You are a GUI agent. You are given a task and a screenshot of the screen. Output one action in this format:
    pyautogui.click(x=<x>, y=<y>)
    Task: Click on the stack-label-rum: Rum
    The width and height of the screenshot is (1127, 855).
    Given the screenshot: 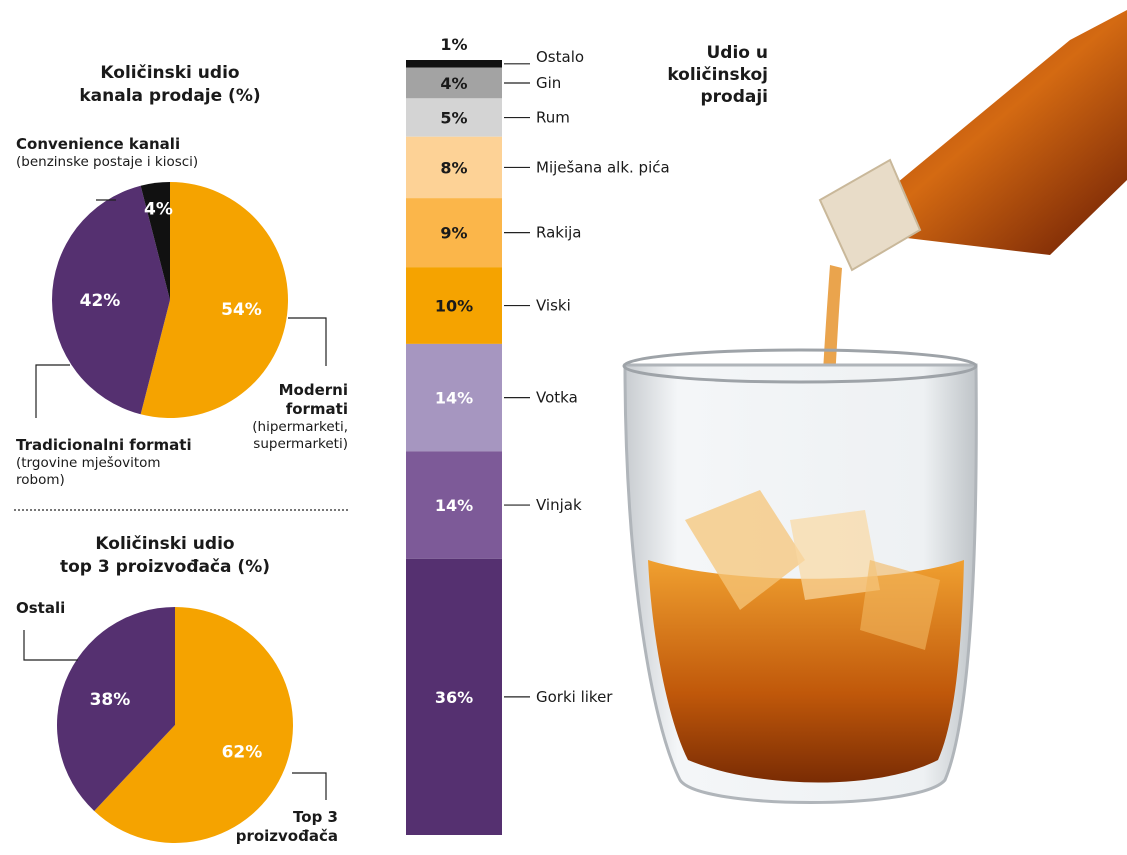 What is the action you would take?
    pyautogui.click(x=553, y=118)
    